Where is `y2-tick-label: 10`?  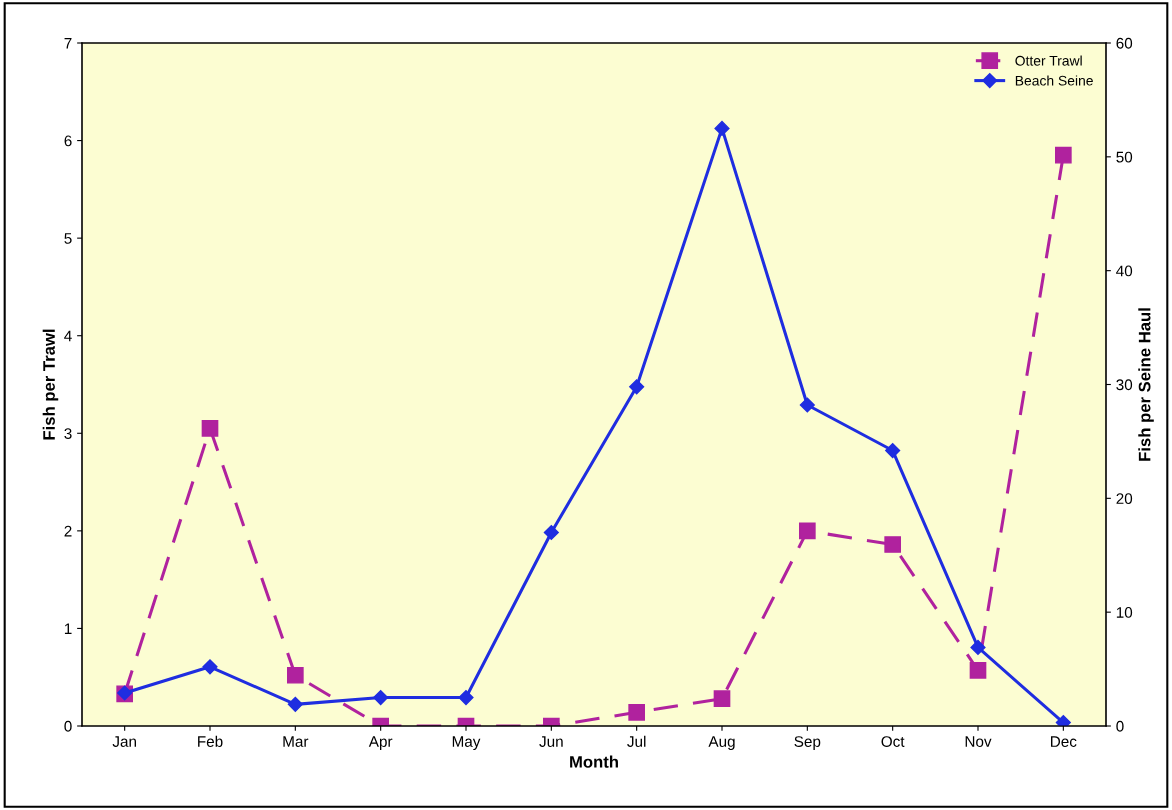 y2-tick-label: 10 is located at coordinates (1124, 612).